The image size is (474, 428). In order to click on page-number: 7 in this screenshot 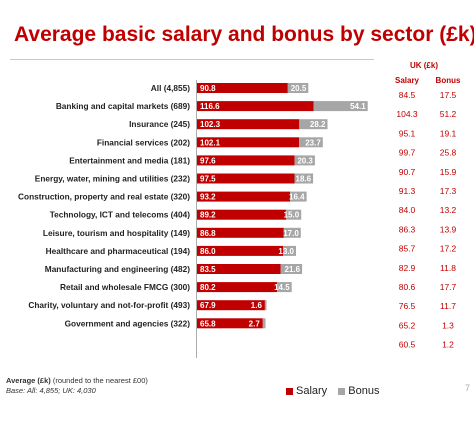, I will do `click(468, 388)`.